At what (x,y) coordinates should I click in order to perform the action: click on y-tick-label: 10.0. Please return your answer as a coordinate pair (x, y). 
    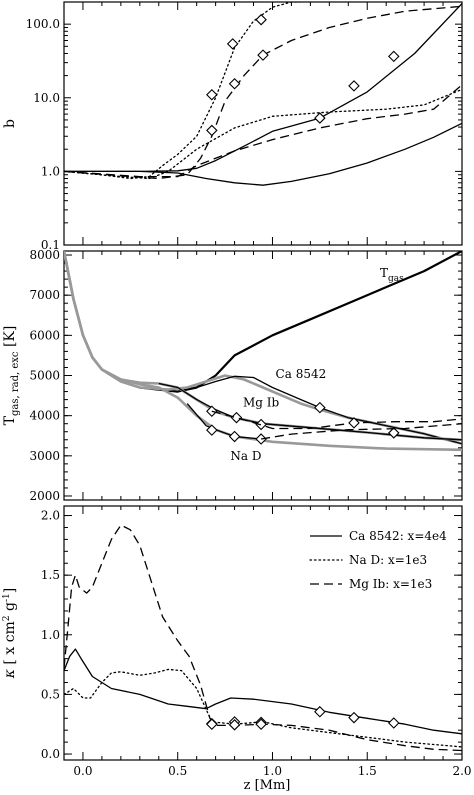
    Looking at the image, I should click on (46, 98).